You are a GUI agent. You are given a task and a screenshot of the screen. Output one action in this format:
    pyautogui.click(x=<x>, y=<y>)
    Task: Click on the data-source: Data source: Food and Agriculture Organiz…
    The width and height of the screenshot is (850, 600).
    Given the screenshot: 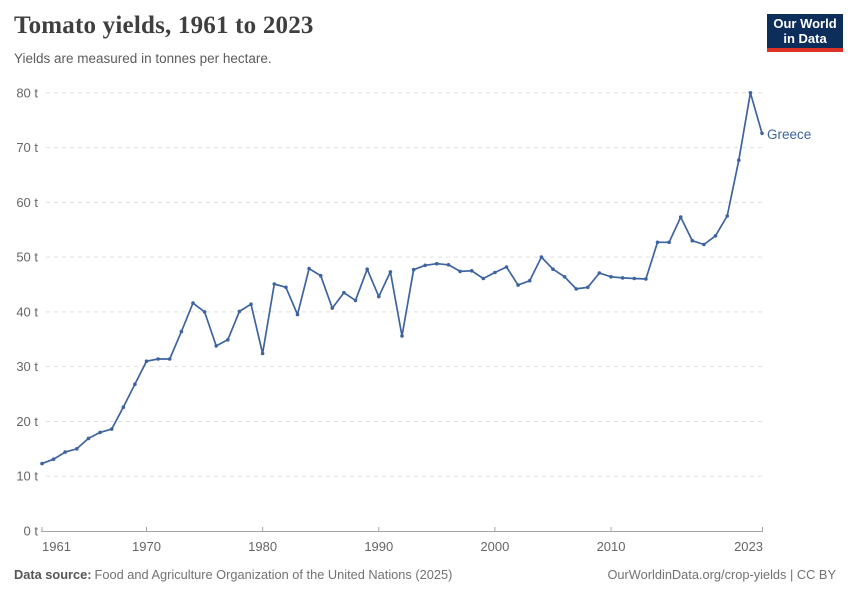 What is the action you would take?
    pyautogui.click(x=233, y=574)
    